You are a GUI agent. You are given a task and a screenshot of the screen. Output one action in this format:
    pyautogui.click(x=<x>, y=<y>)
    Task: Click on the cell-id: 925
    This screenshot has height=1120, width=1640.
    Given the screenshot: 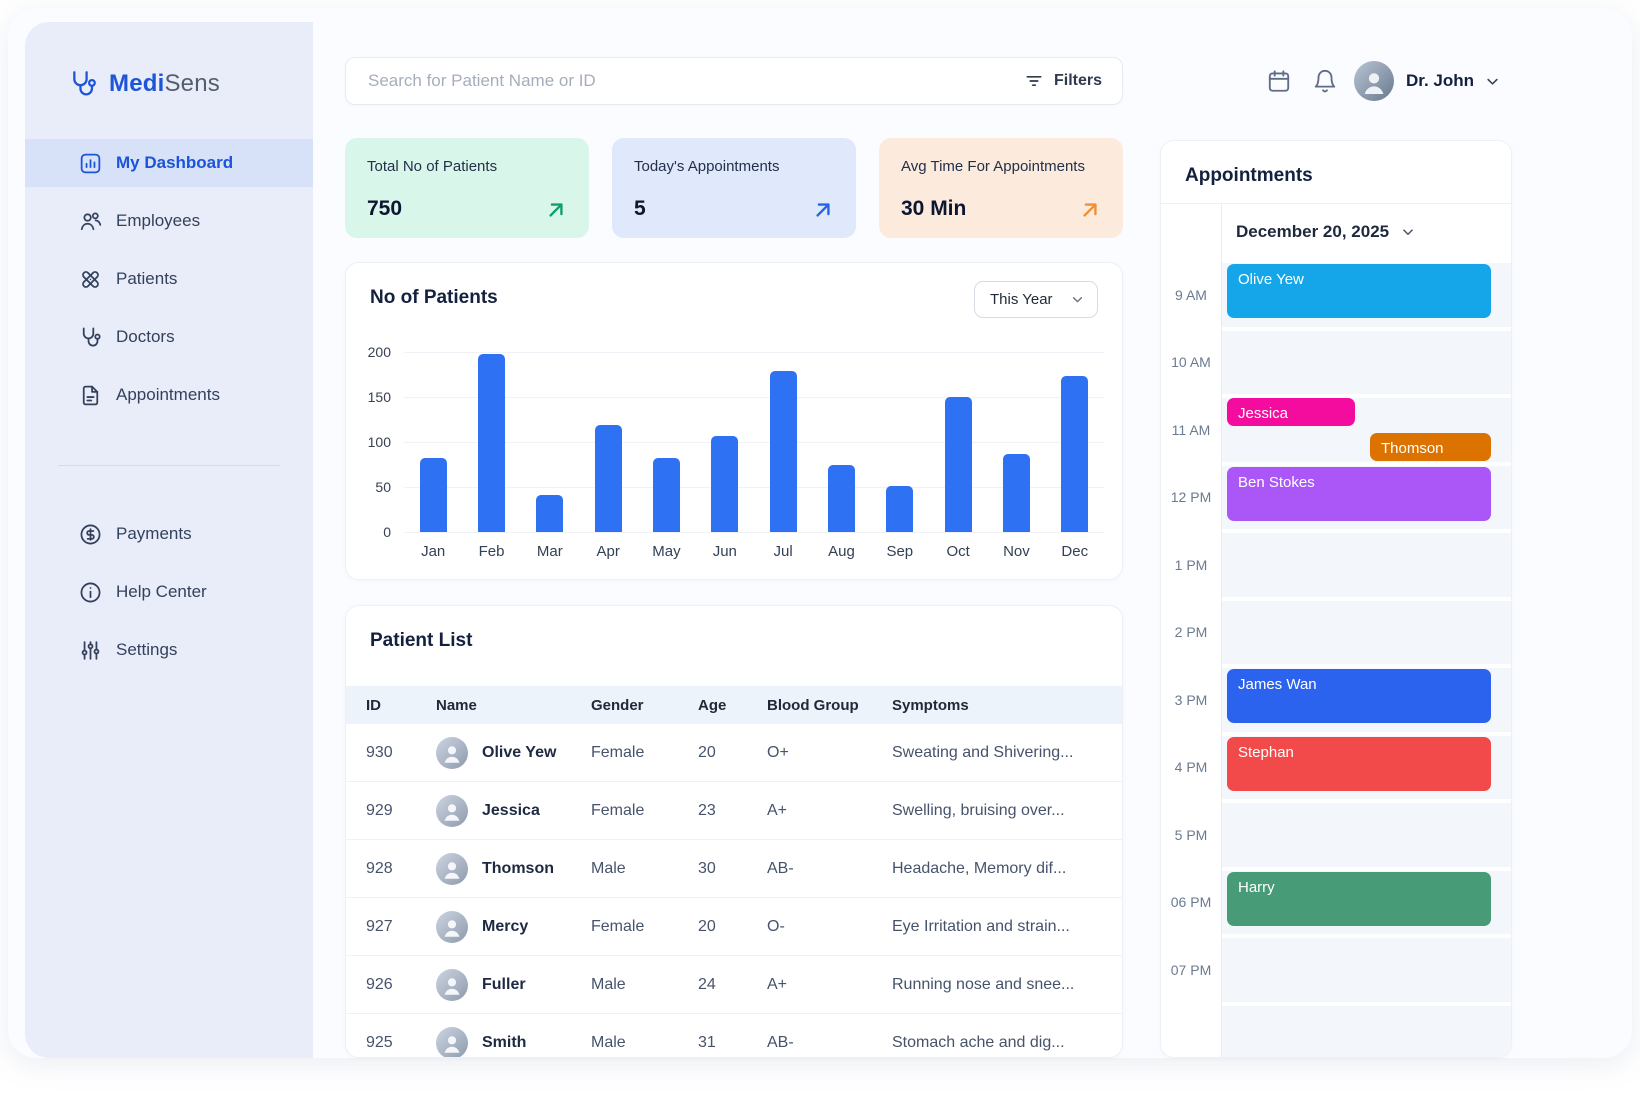 What is the action you would take?
    pyautogui.click(x=379, y=1042)
    